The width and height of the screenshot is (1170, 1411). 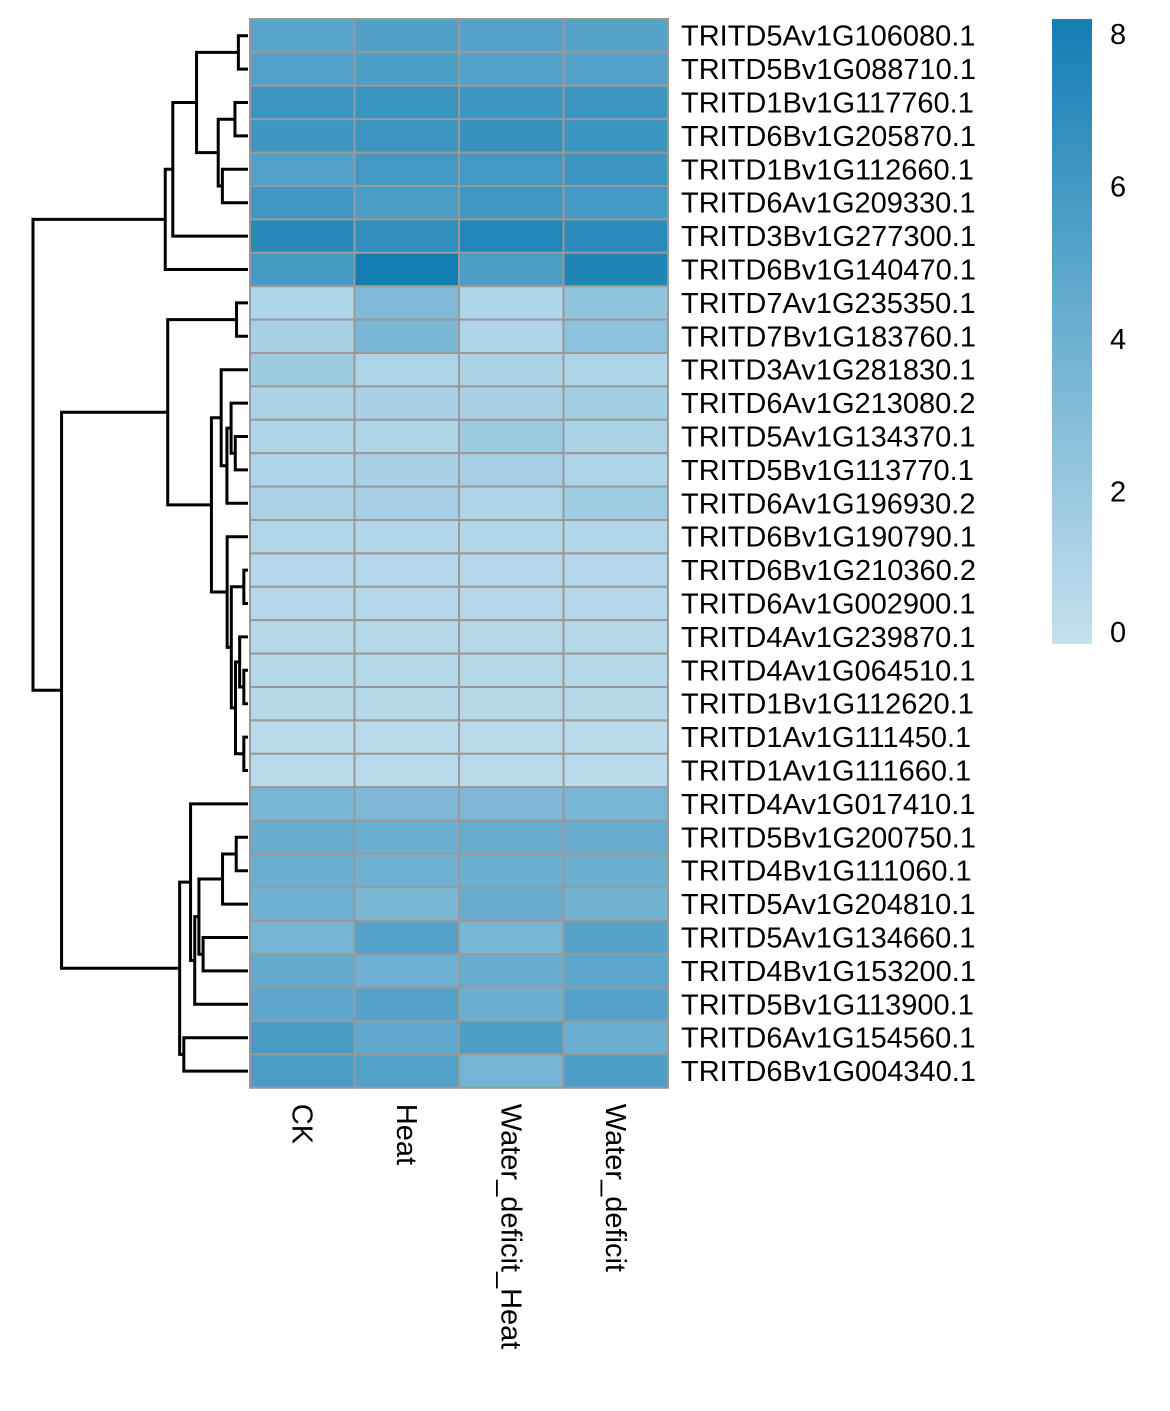 I want to click on column-labels: CK Heat Water_deficit_Heat Water_deficit, so click(x=458, y=1227).